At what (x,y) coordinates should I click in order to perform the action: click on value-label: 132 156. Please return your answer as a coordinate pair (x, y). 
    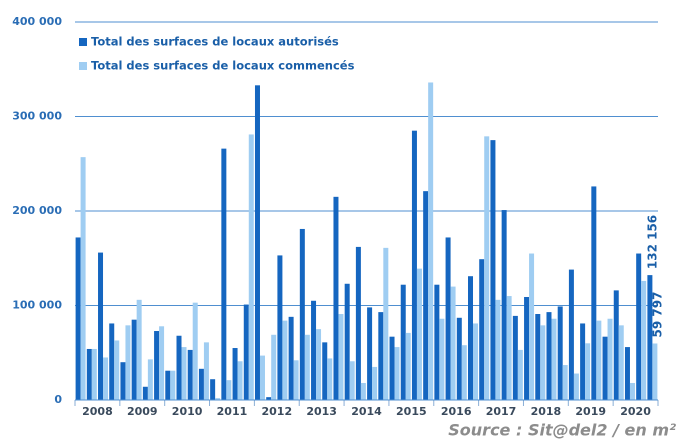
    Looking at the image, I should click on (652, 242).